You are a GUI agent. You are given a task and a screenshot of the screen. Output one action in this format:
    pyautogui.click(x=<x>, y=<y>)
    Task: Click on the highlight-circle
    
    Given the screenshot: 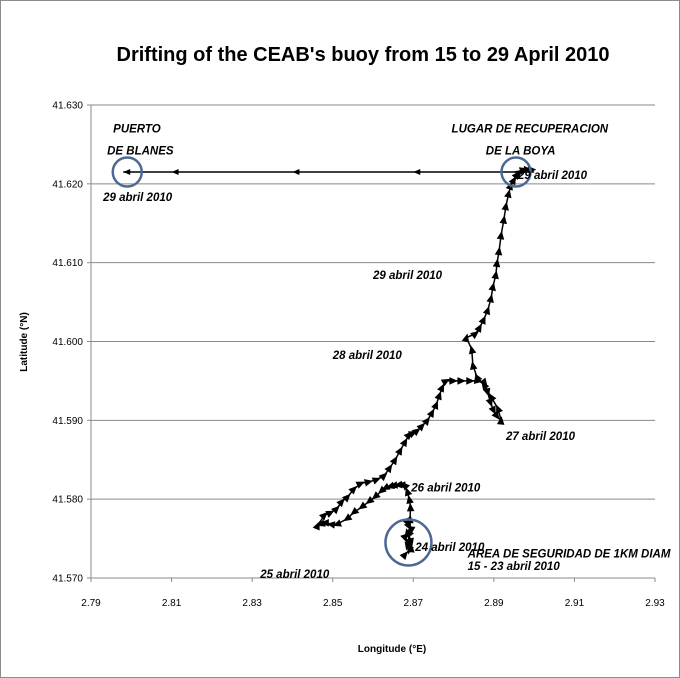 What is the action you would take?
    pyautogui.click(x=408, y=542)
    